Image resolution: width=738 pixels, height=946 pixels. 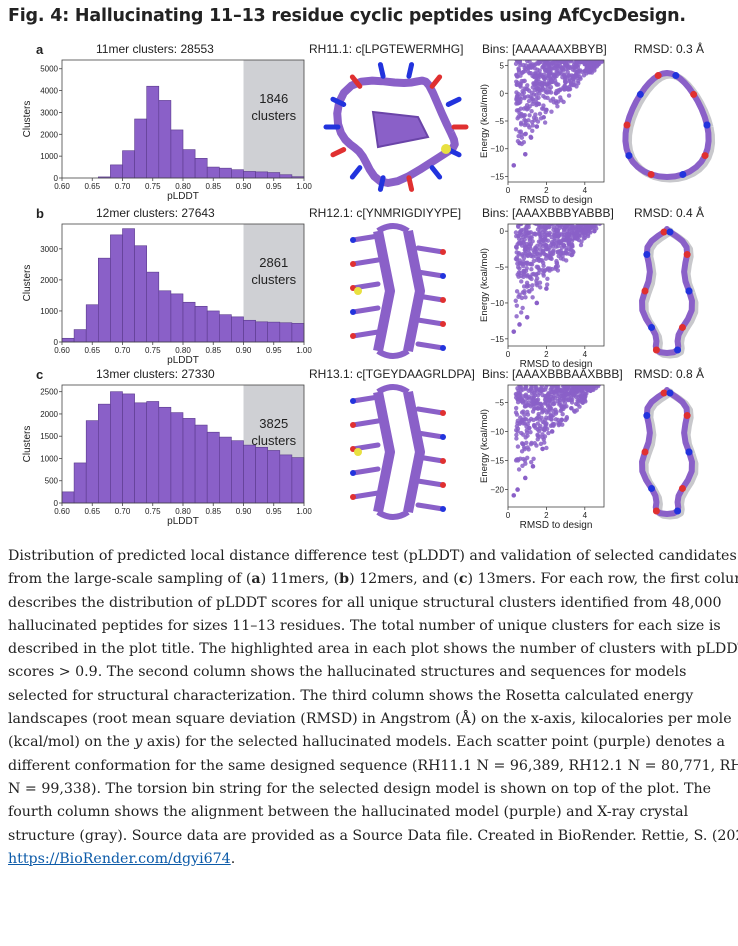 I want to click on x-tick-label: 0.75, so click(x=153, y=511).